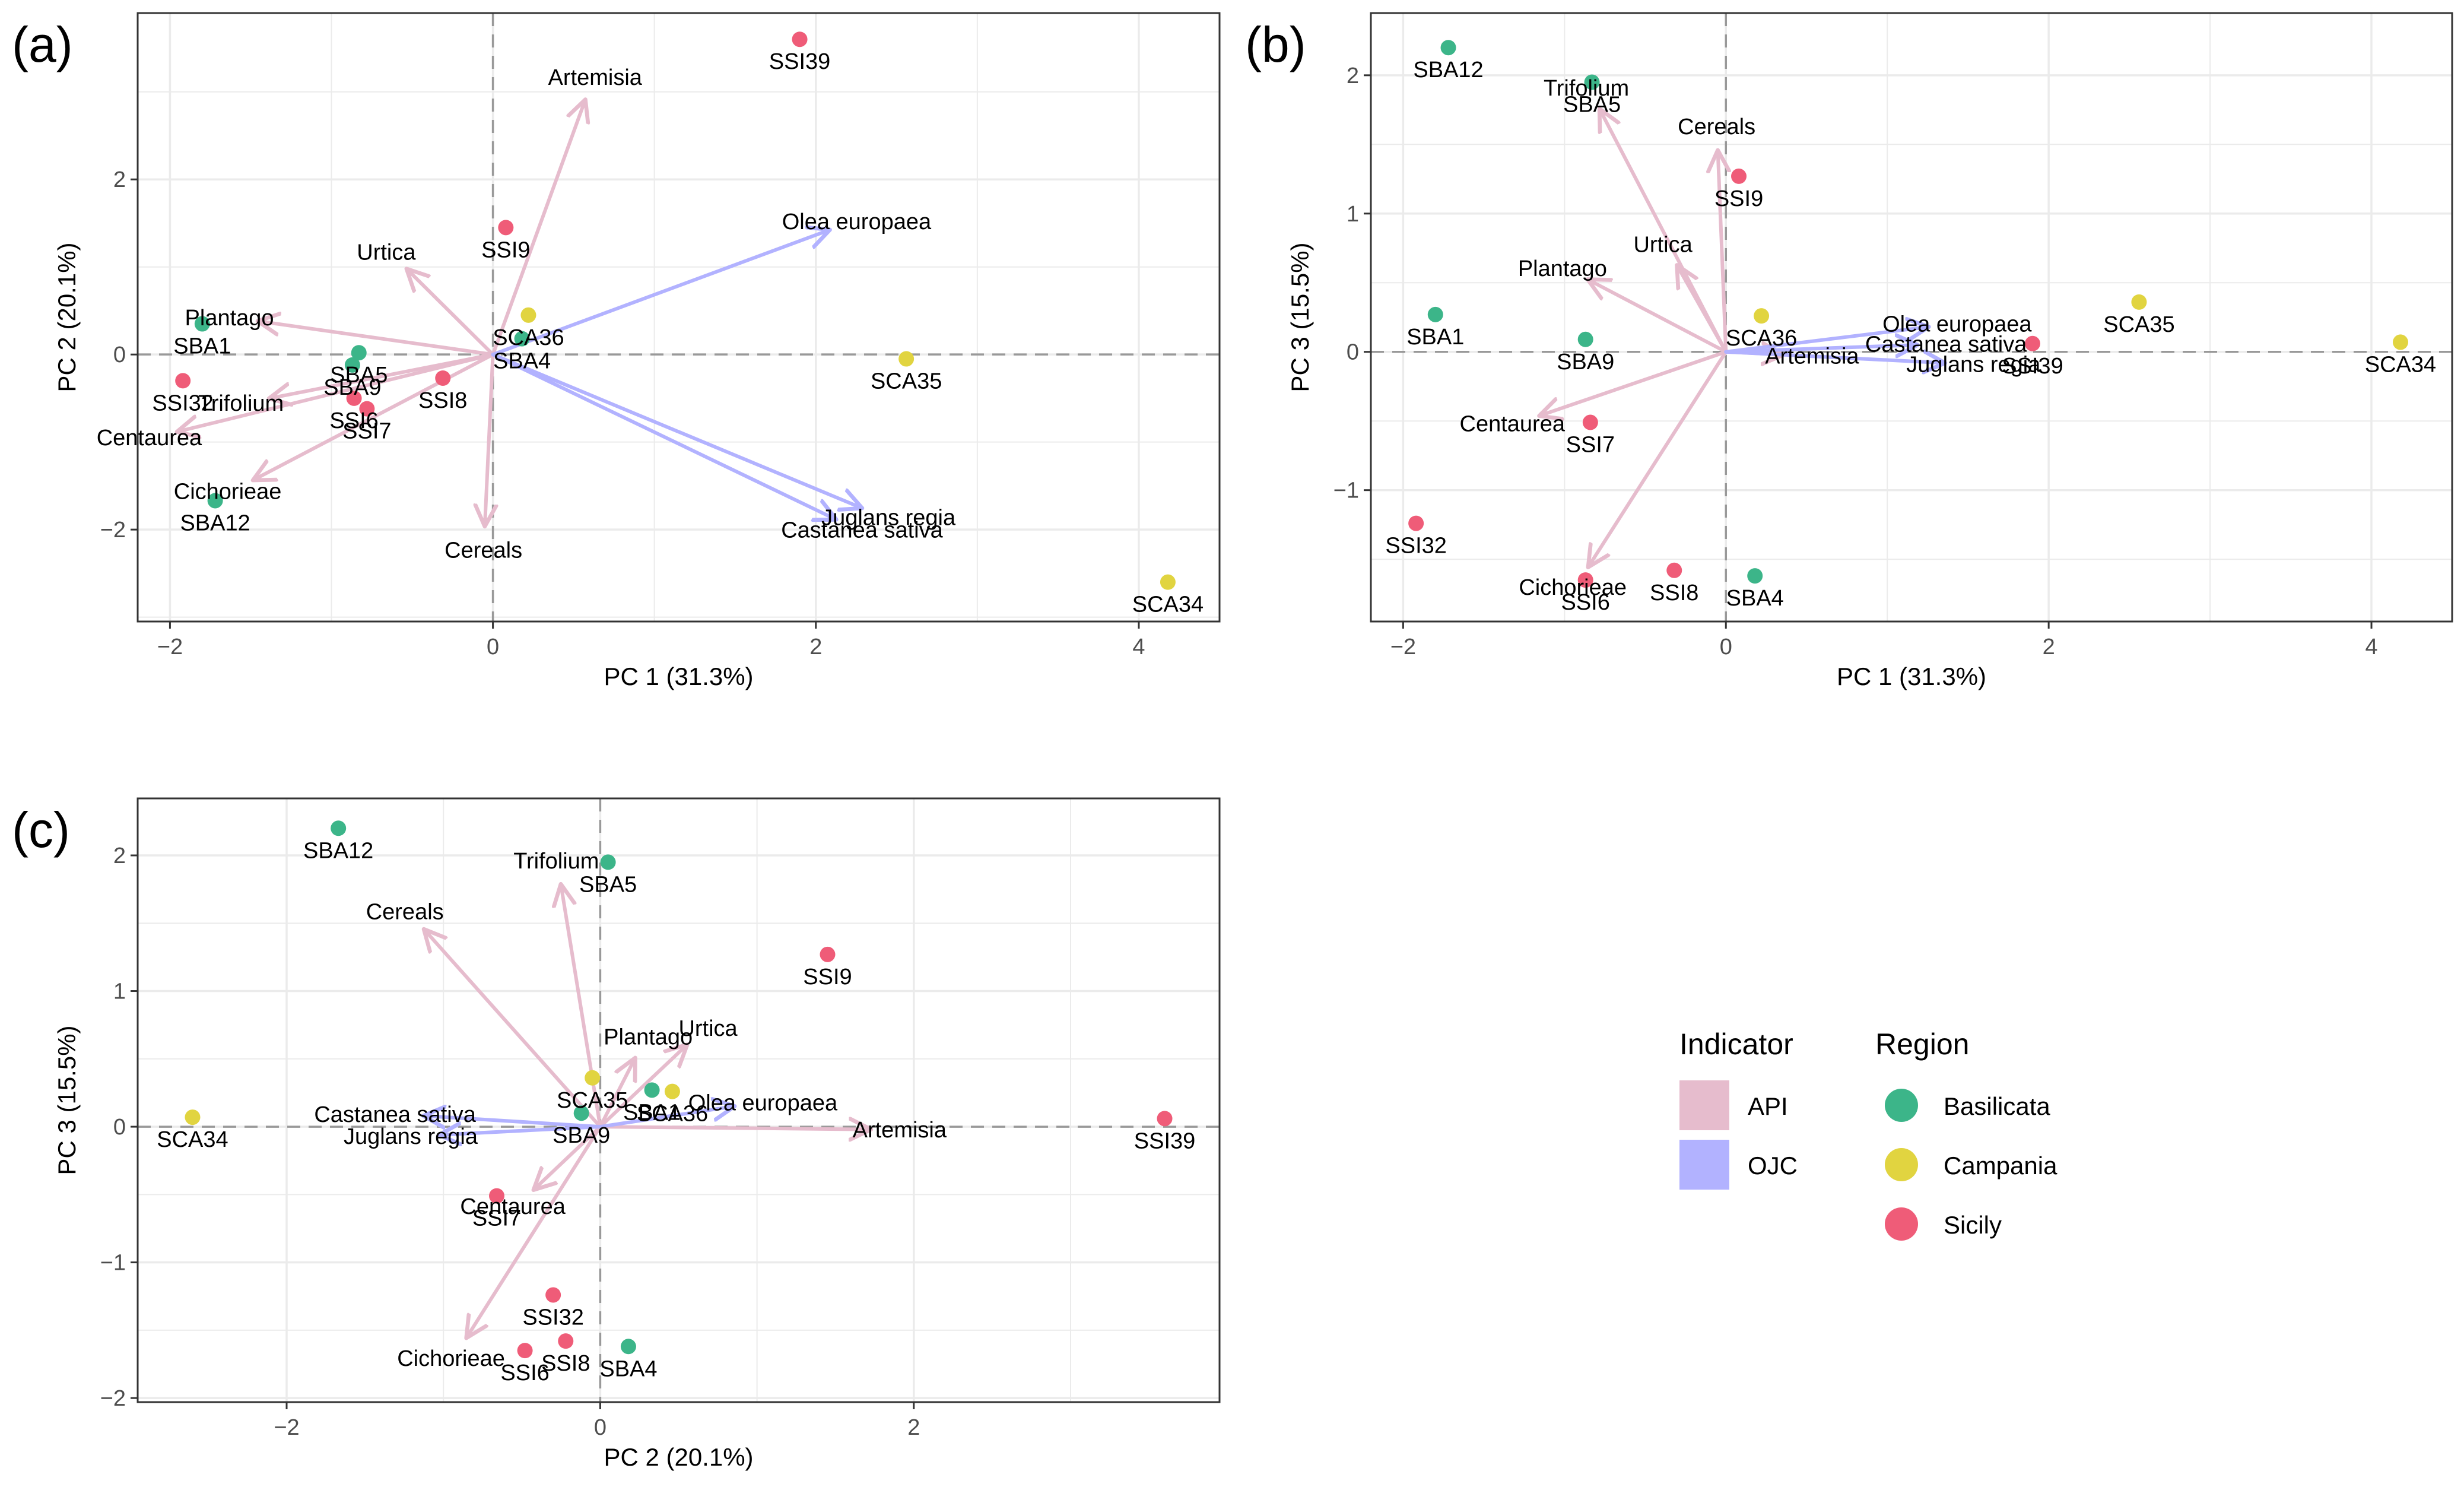 This screenshot has width=2464, height=1487. What do you see at coordinates (113, 1264) in the screenshot?
I see `panel-c-y-tick-label: −1` at bounding box center [113, 1264].